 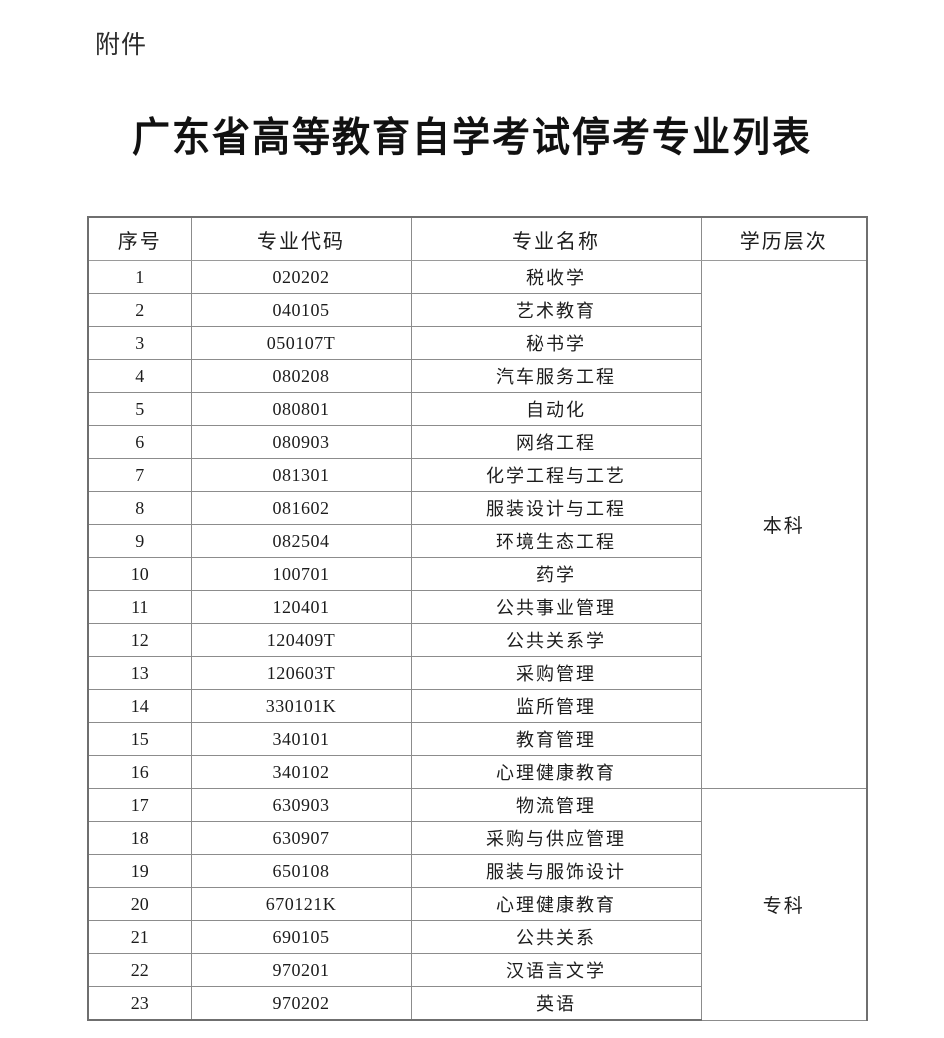 What do you see at coordinates (139, 607) in the screenshot?
I see `cell-sequence-number: 11` at bounding box center [139, 607].